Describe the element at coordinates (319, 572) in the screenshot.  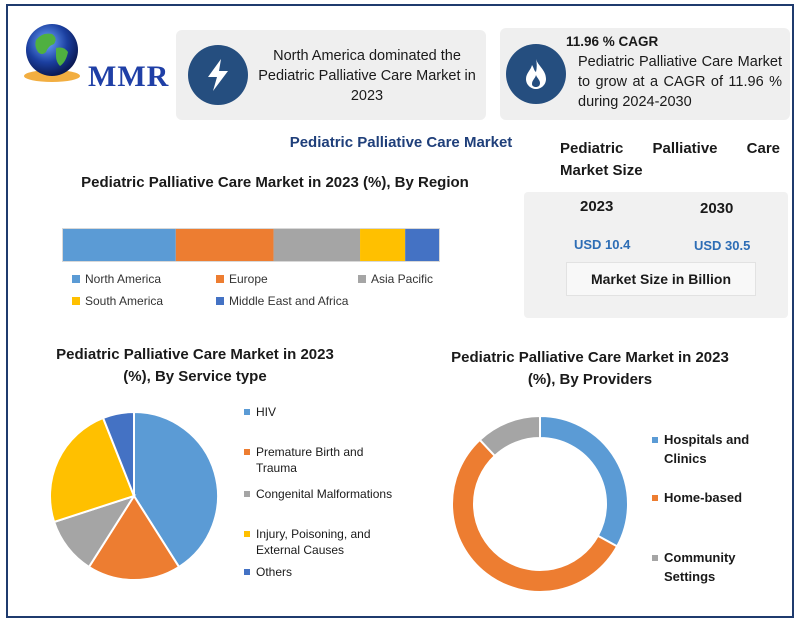
I see `service-legend-item-others: Others` at that location.